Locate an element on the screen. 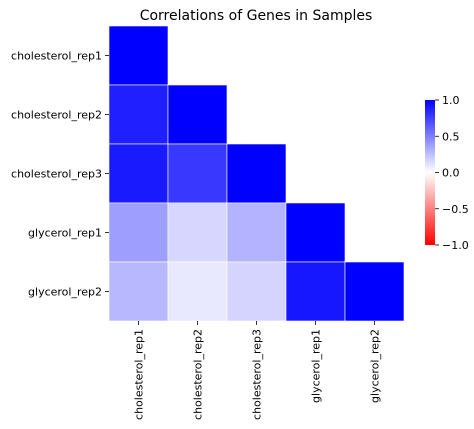  row-label: cholesterol_rep3 is located at coordinates (56, 174).